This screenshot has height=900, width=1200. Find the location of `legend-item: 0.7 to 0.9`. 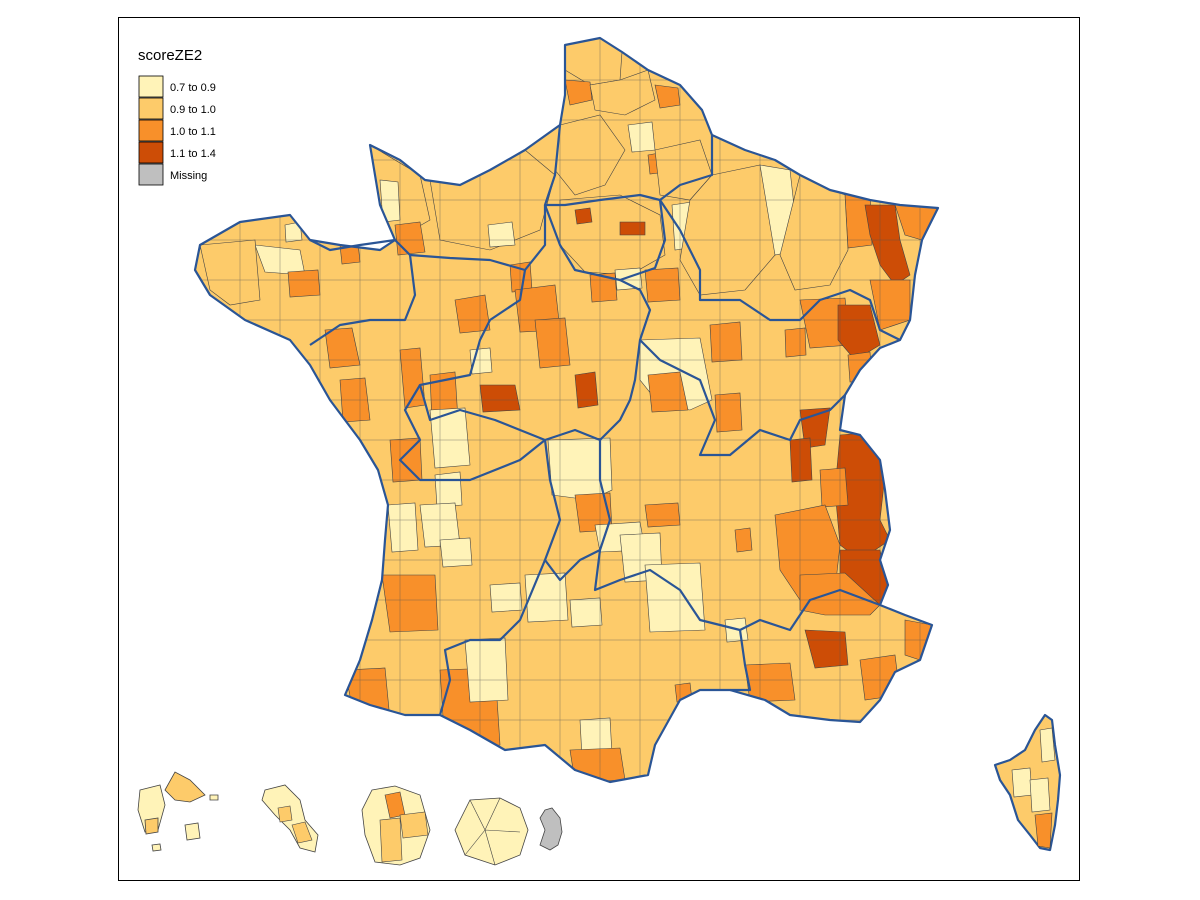

legend-item: 0.7 to 0.9 is located at coordinates (177, 86).